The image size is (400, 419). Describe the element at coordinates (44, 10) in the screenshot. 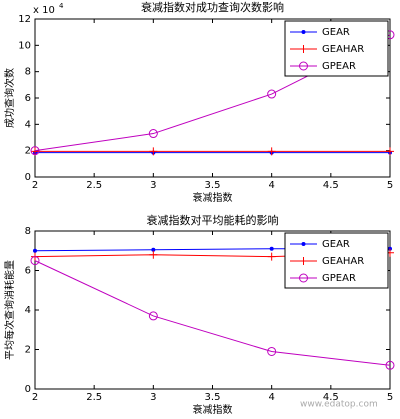

I see `y-multiplier: x 10` at that location.